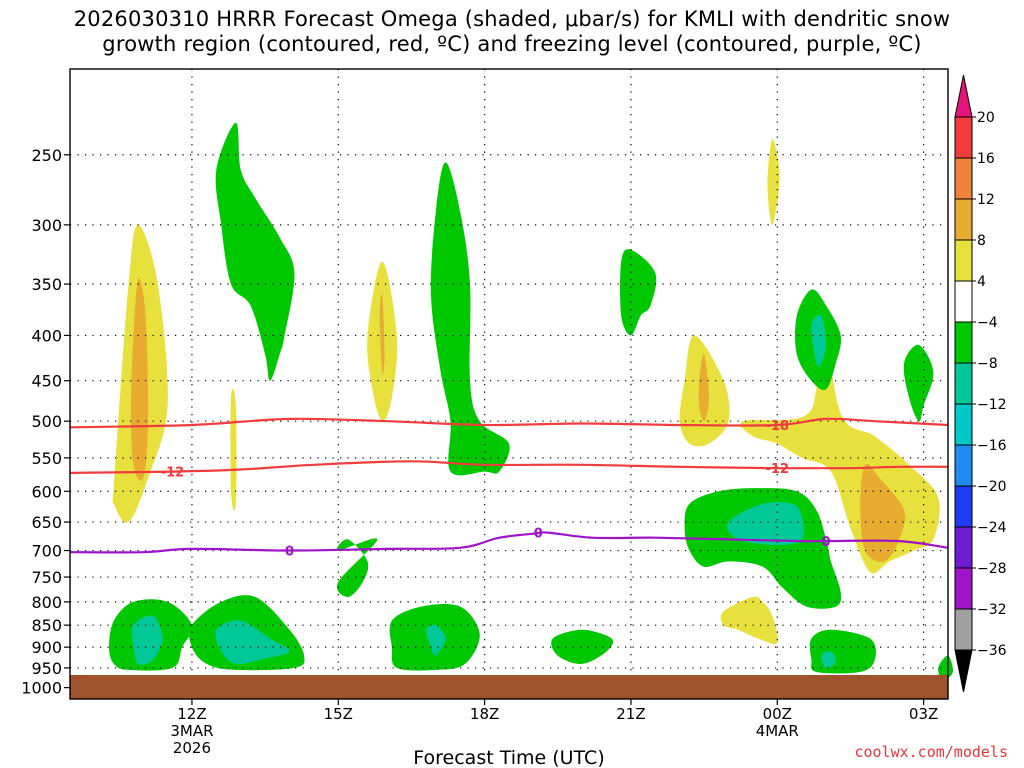  What do you see at coordinates (191, 731) in the screenshot?
I see `x-tick-date-12Z: 3MAR` at bounding box center [191, 731].